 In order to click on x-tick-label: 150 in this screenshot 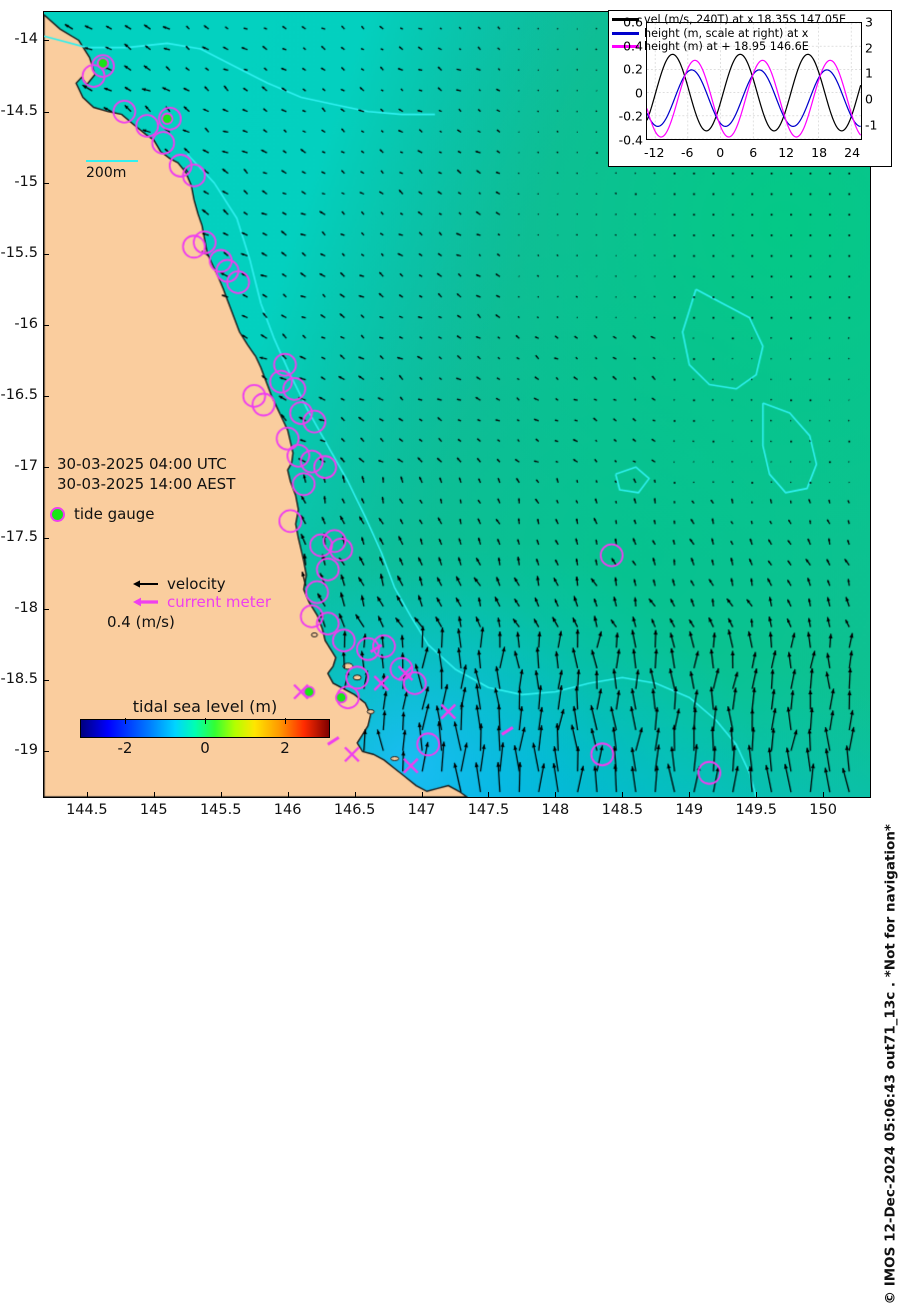, I will do `click(823, 810)`.